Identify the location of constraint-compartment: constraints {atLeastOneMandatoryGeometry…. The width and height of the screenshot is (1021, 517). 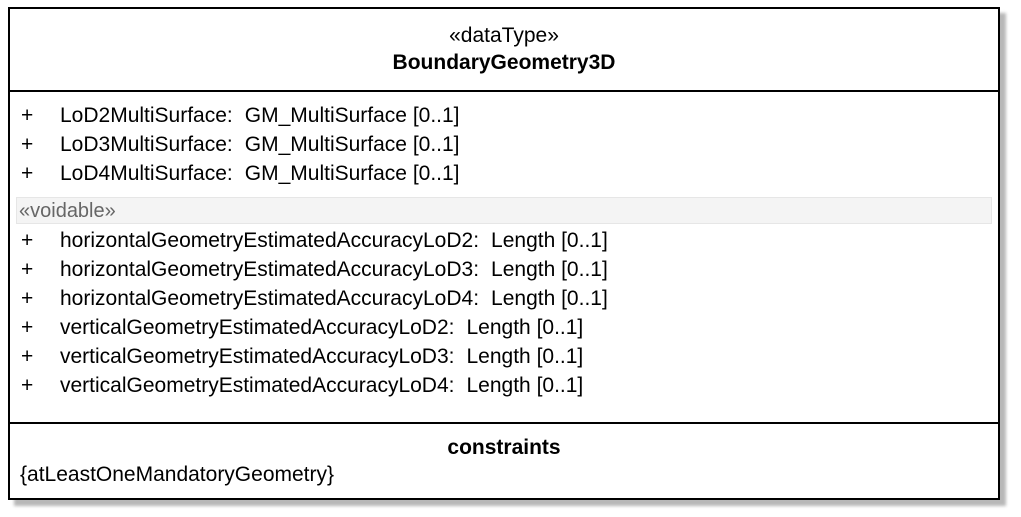
(504, 456).